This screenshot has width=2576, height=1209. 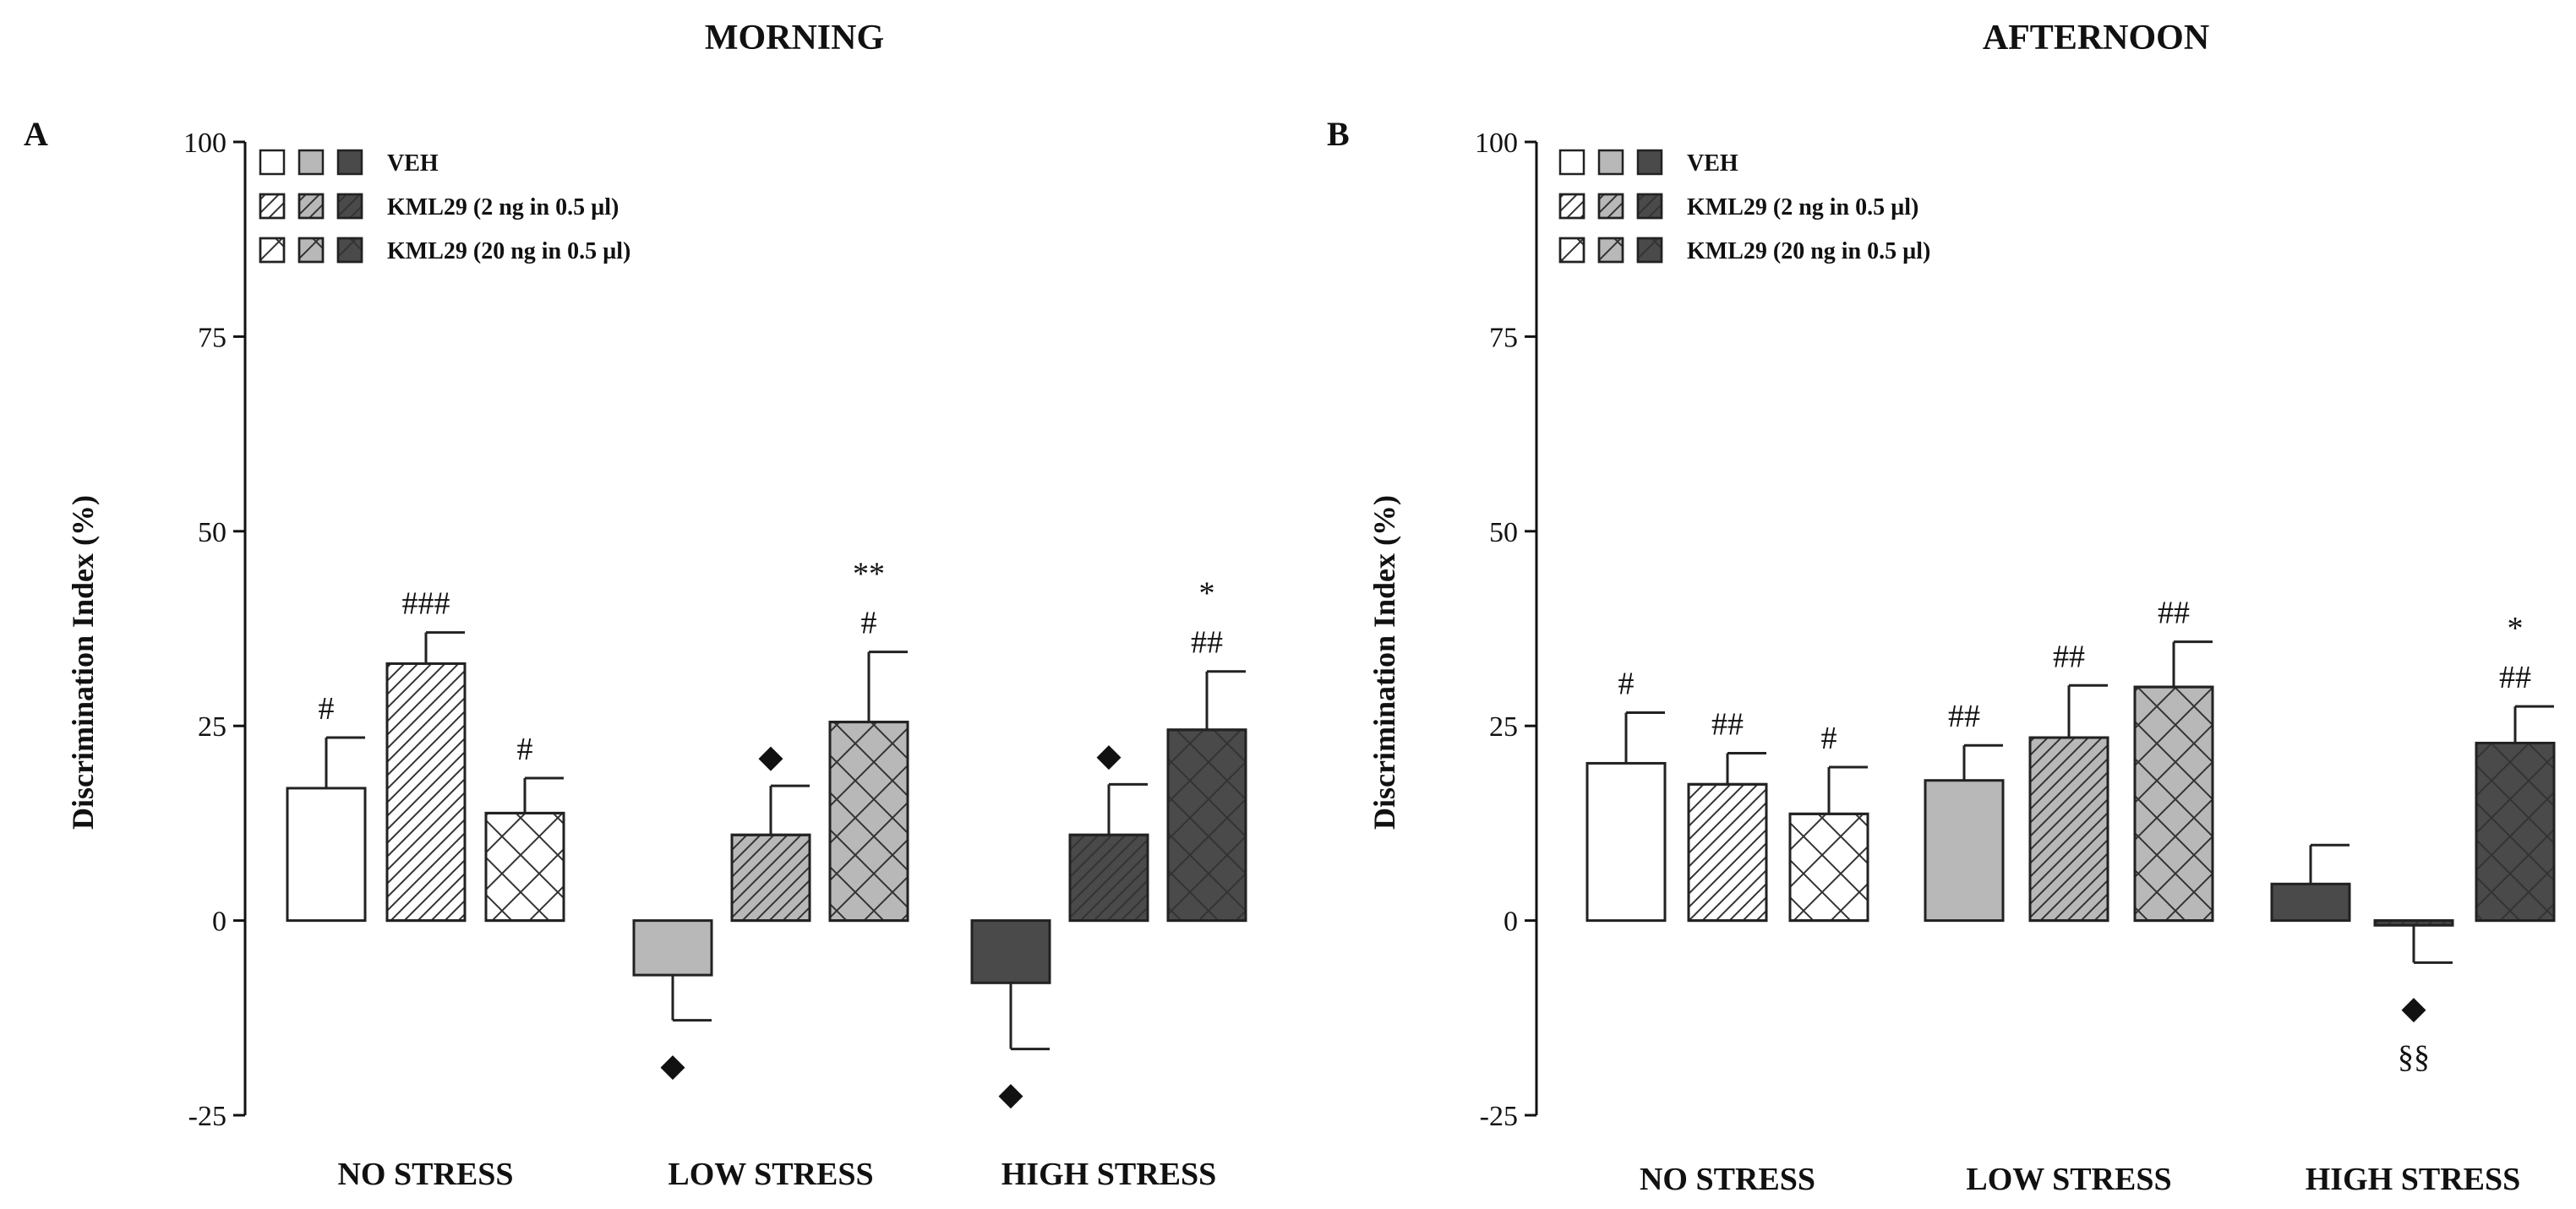 What do you see at coordinates (1338, 134) in the screenshot?
I see `panel-letter: B` at bounding box center [1338, 134].